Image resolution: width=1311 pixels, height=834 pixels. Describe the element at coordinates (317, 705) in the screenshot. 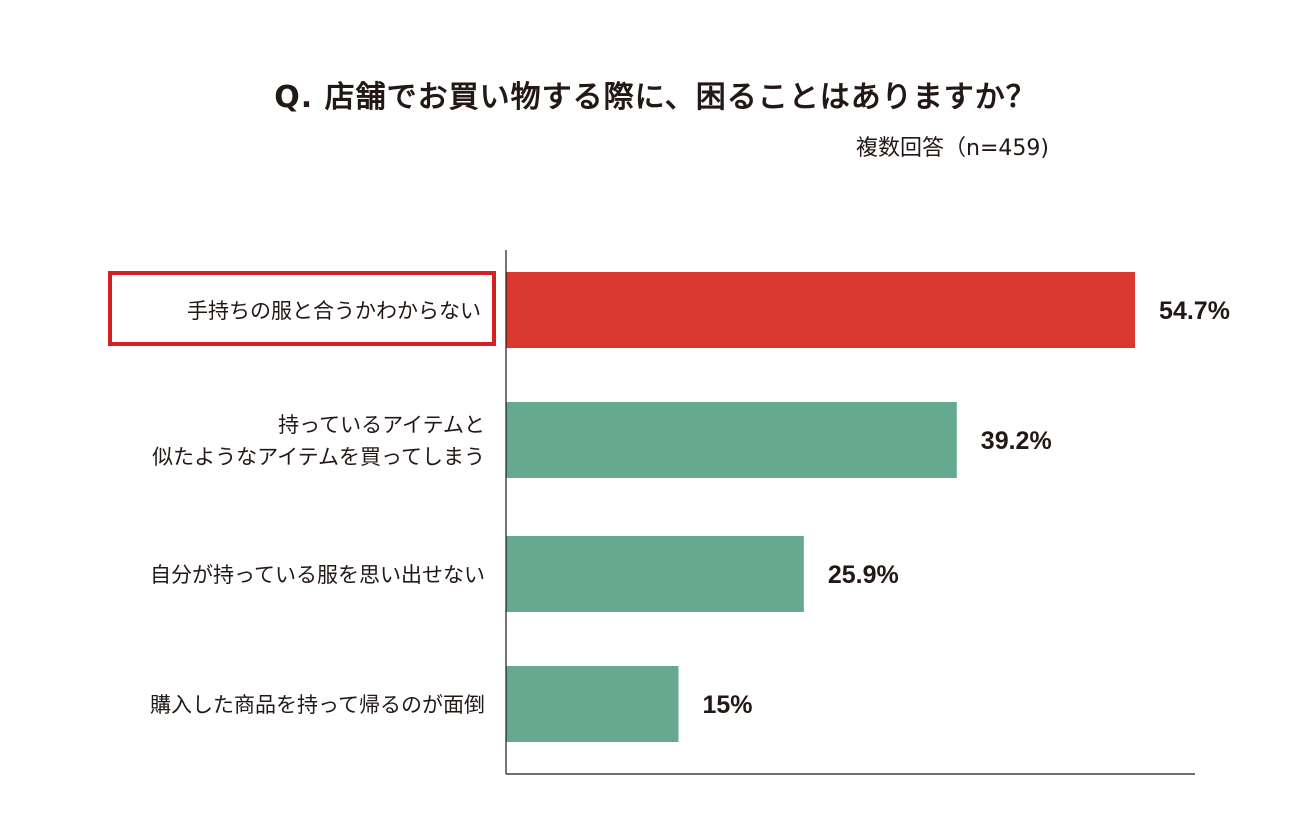

I see `category-label-4: 購入した商品を持って帰るのが面倒` at that location.